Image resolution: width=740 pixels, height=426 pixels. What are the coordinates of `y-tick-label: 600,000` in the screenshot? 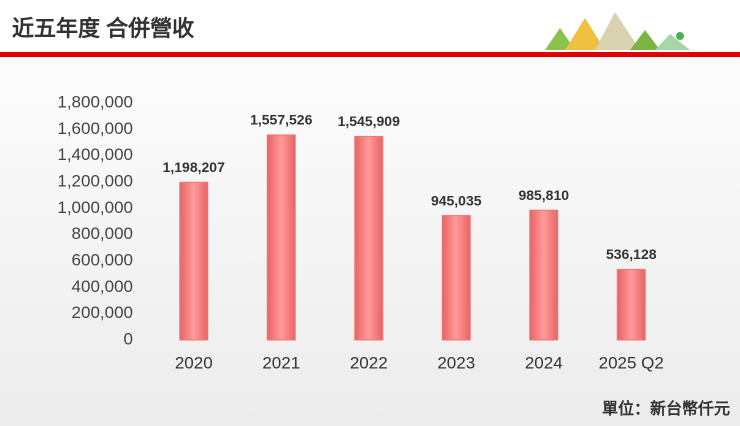 It's located at (102, 259).